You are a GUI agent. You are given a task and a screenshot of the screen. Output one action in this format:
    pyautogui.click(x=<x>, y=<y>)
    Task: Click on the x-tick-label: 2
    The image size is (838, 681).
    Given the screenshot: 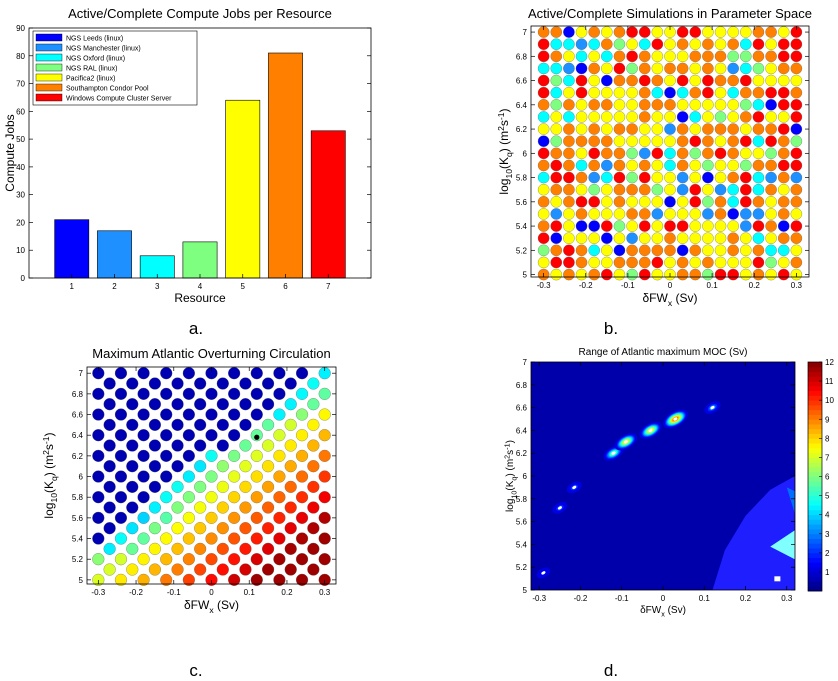 What is the action you would take?
    pyautogui.click(x=114, y=286)
    